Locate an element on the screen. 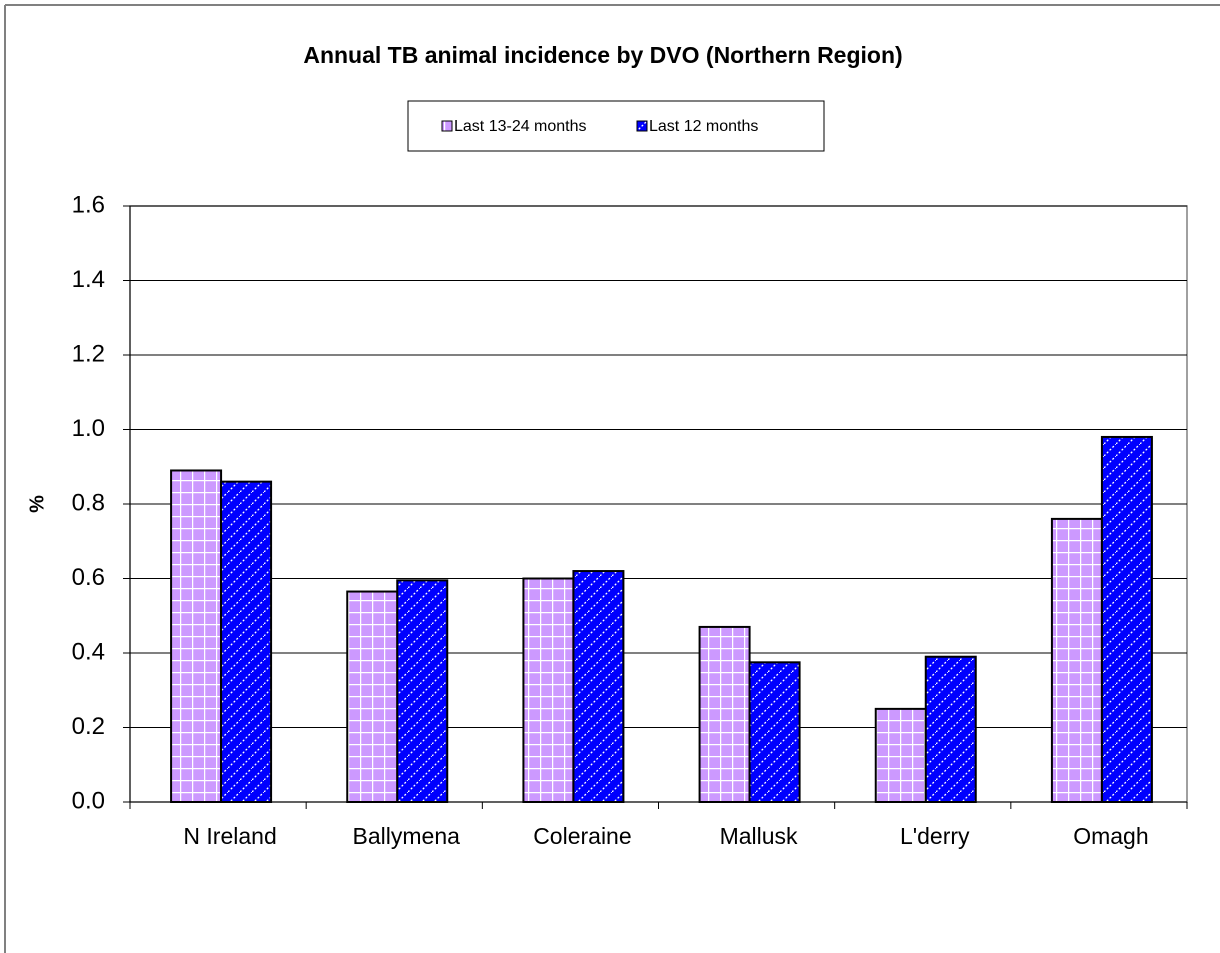  y-axis-title: % is located at coordinates (37, 504).